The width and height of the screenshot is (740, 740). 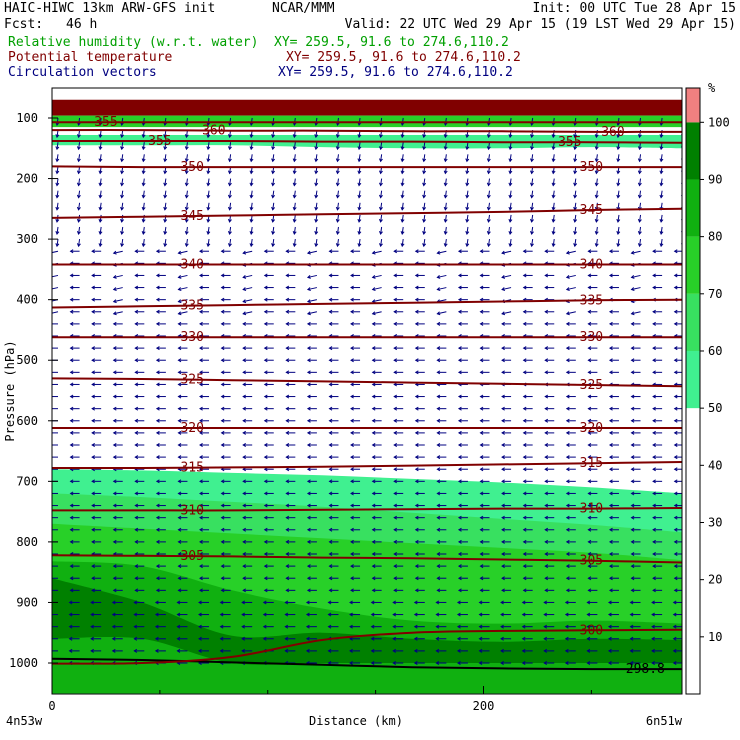 What do you see at coordinates (693, 379) in the screenshot?
I see `colorbar-bin` at bounding box center [693, 379].